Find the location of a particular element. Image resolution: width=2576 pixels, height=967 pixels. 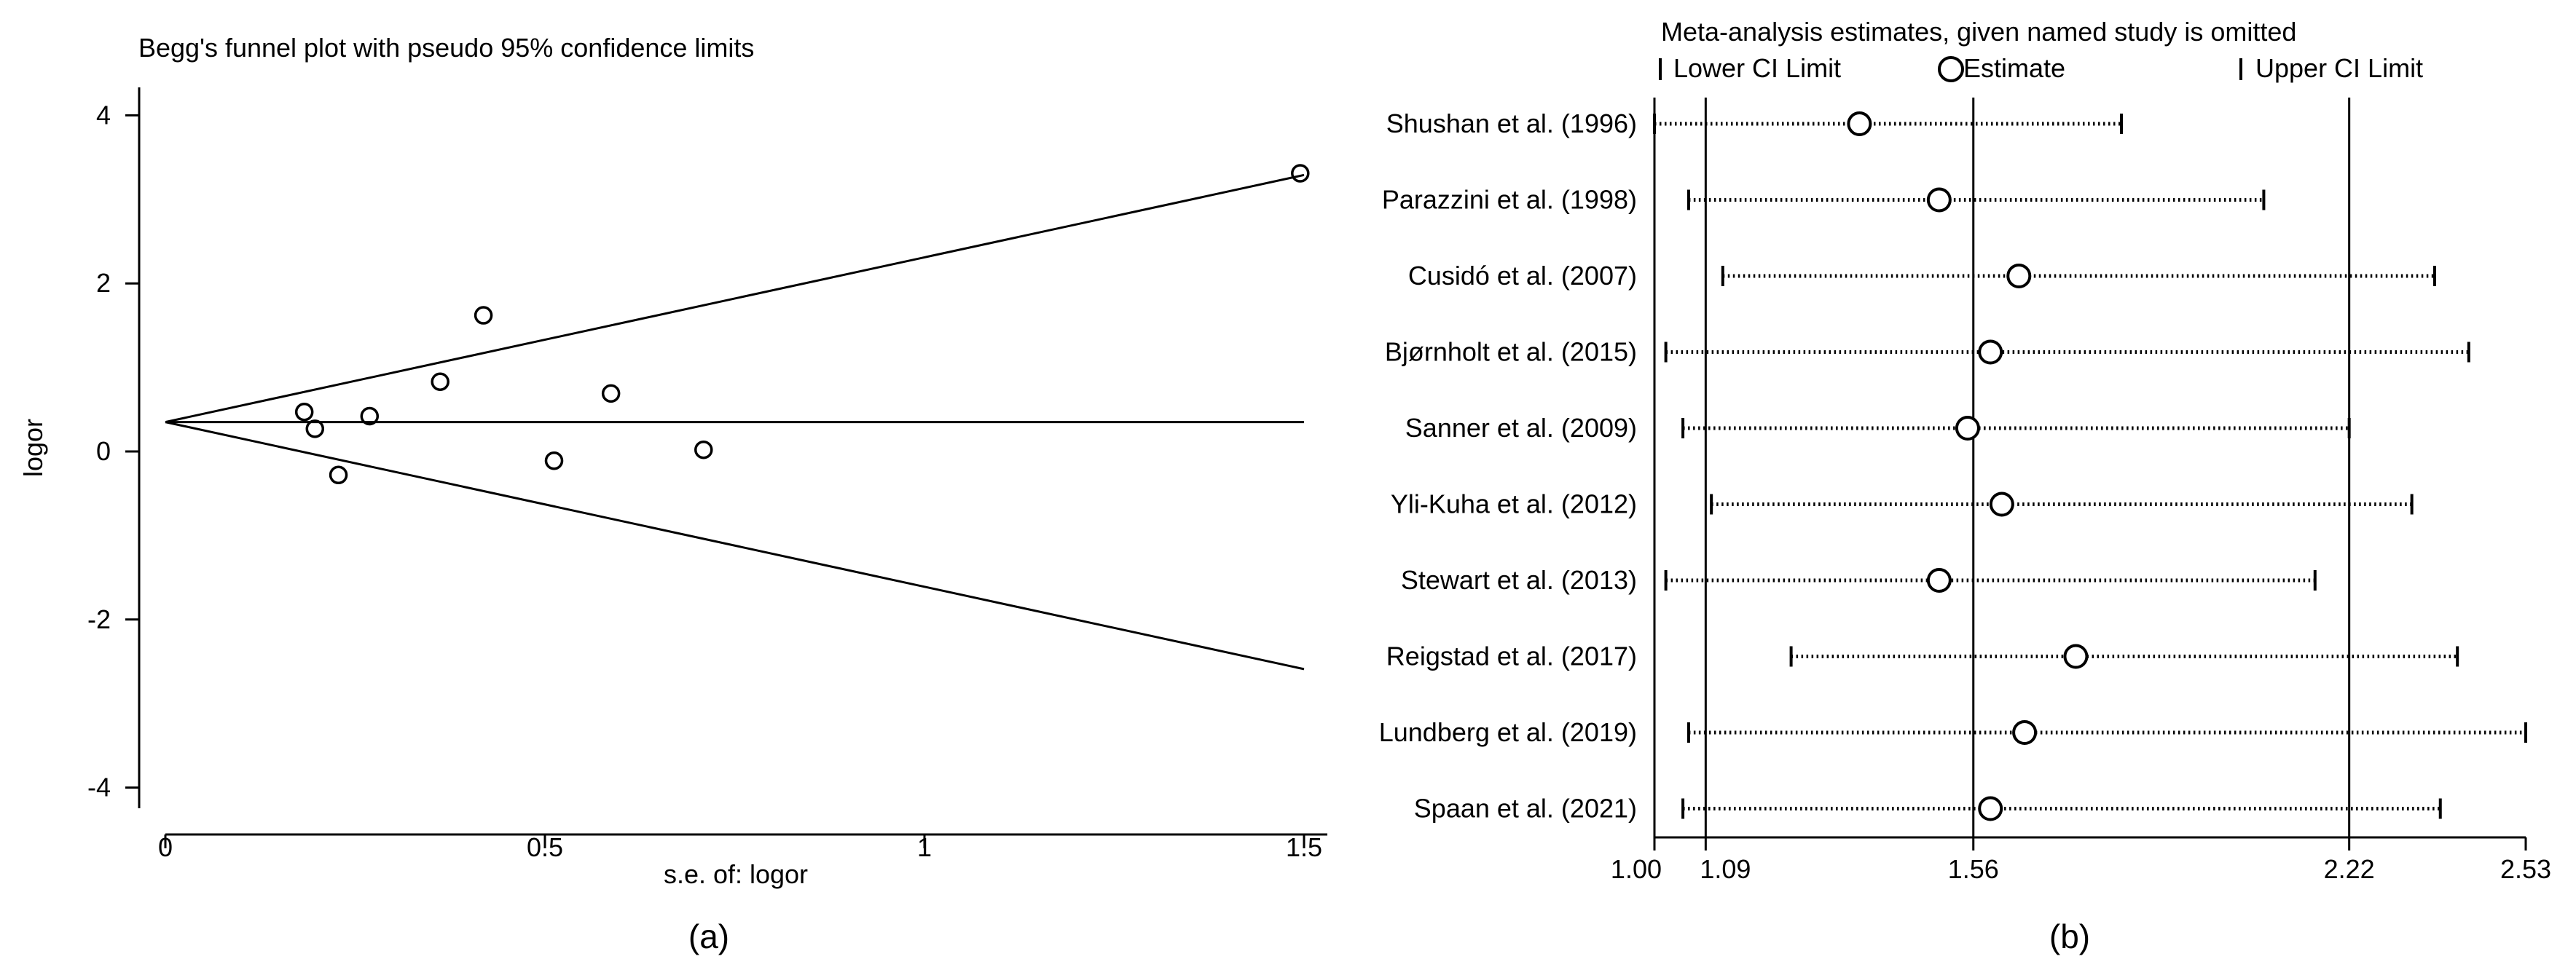

study-row: Yli-Kuha et al. (2012) is located at coordinates (1902, 504).